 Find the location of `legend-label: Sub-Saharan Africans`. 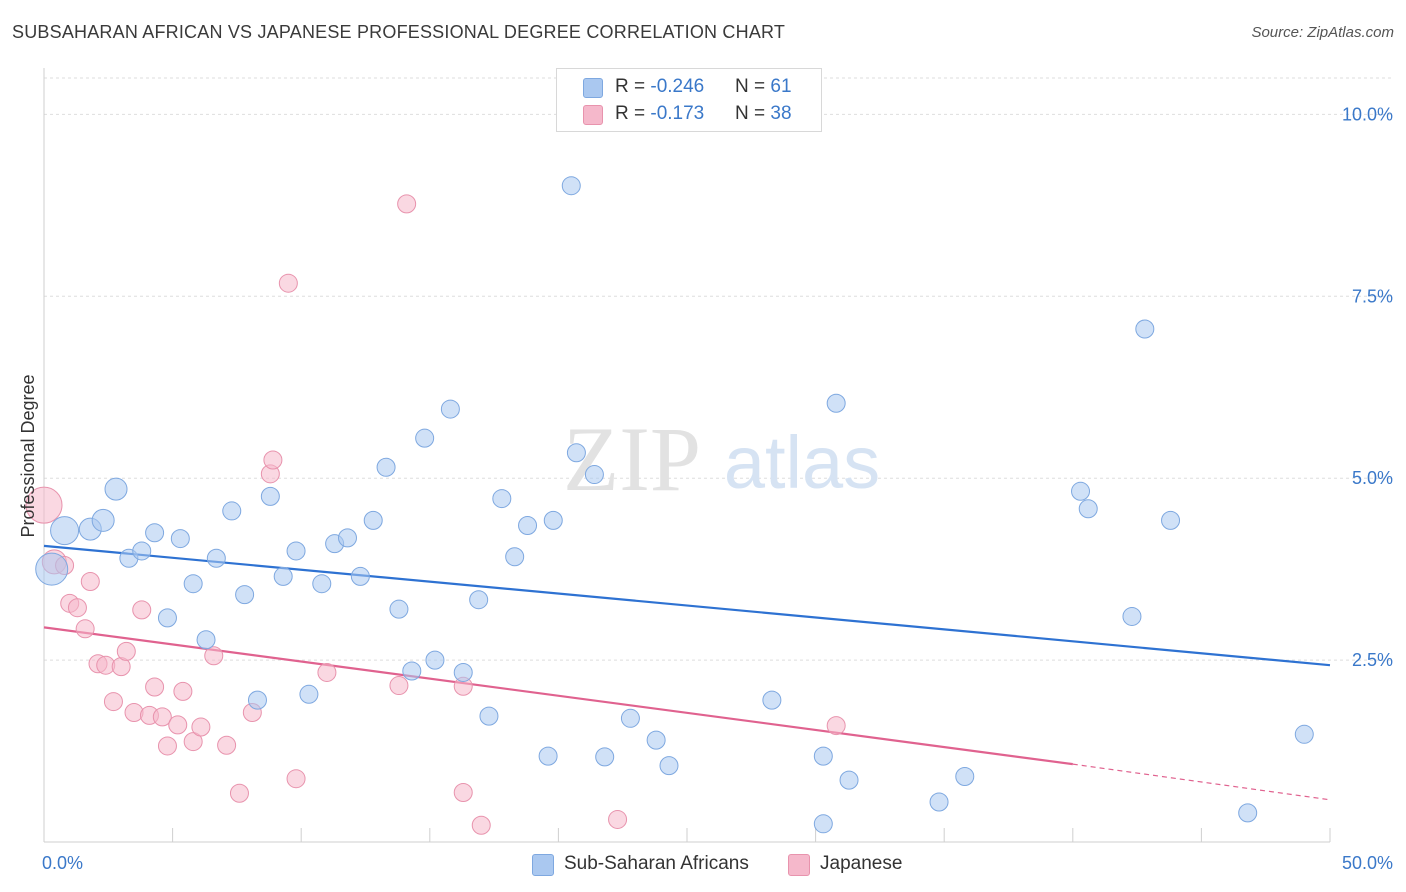

legend-label: Sub-Saharan Africans is located at coordinates (656, 863).